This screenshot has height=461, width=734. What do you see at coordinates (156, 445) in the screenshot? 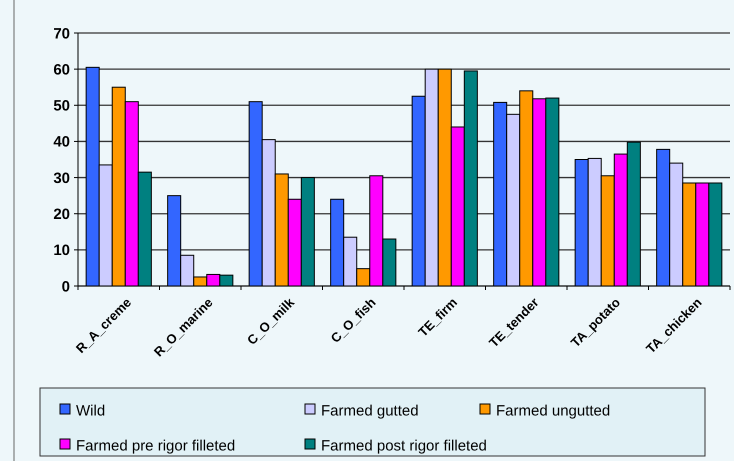
I see `legend-label: Farmed pre rigor filleted` at bounding box center [156, 445].